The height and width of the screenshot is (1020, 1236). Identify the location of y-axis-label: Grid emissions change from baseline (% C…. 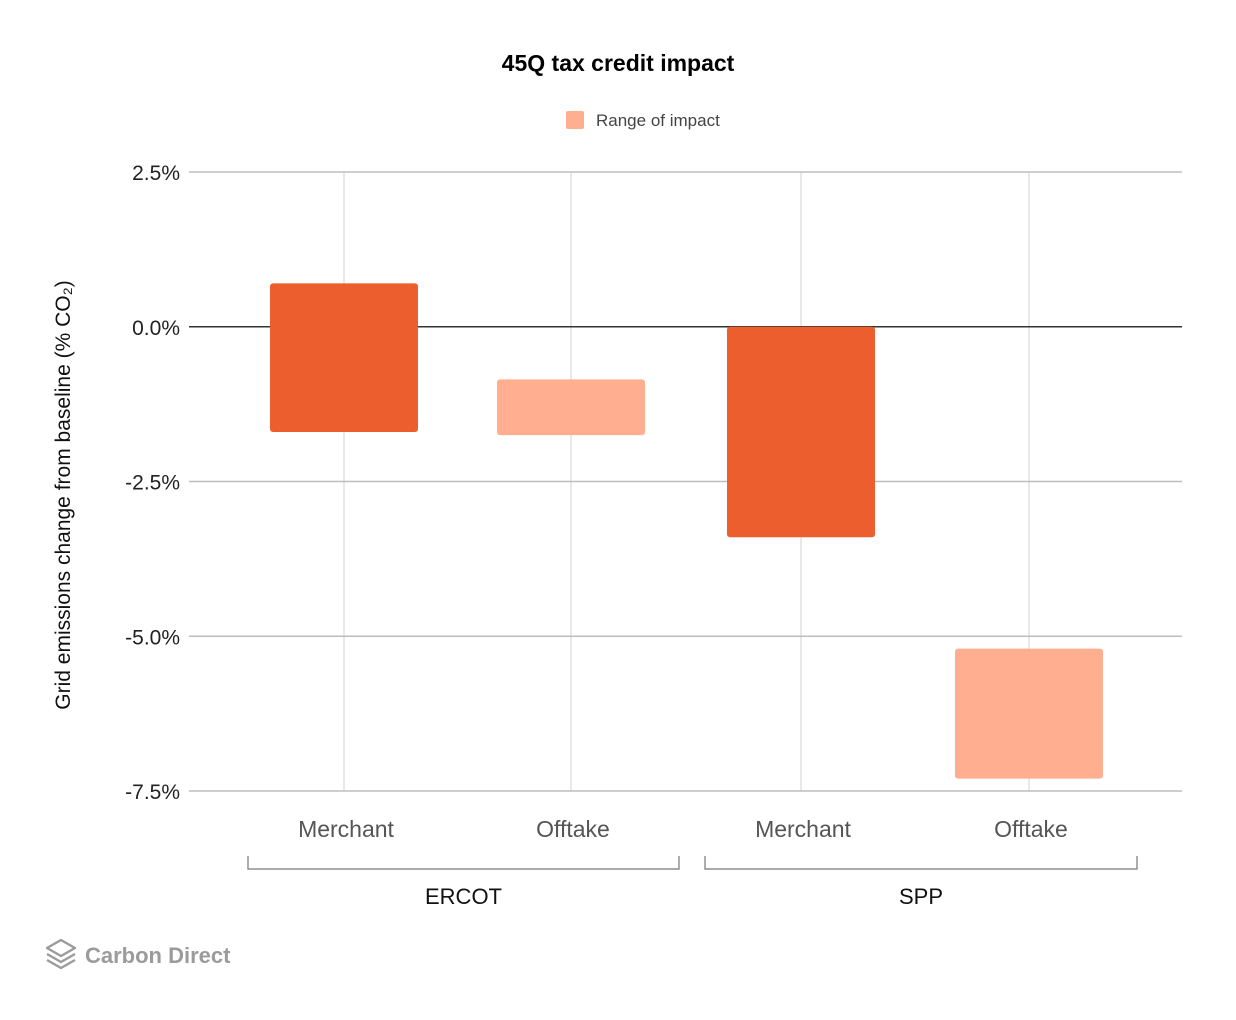
(63, 494).